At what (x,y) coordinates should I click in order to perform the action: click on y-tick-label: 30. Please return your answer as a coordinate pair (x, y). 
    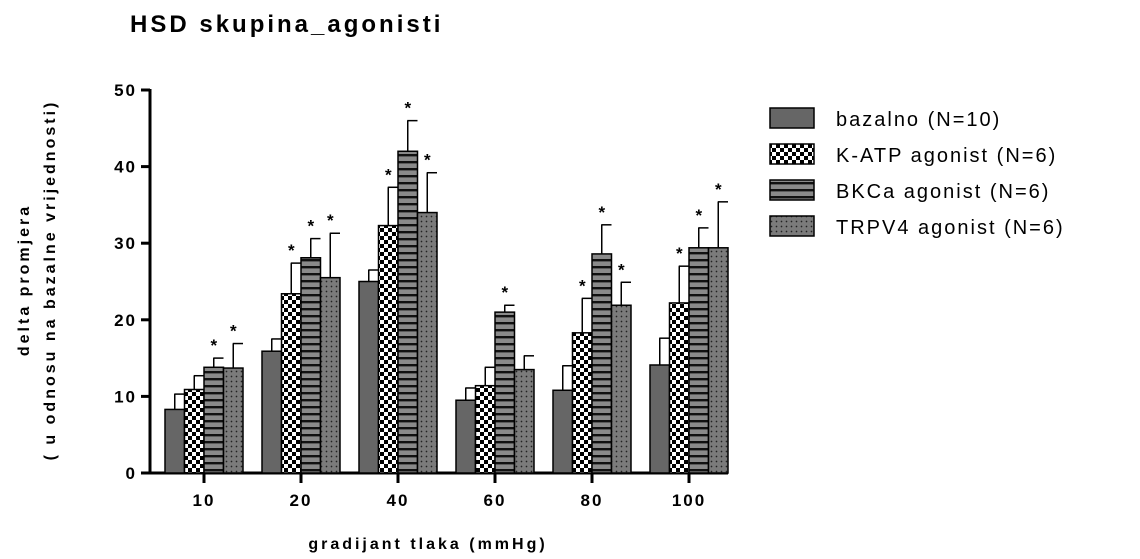
    Looking at the image, I should click on (125, 243).